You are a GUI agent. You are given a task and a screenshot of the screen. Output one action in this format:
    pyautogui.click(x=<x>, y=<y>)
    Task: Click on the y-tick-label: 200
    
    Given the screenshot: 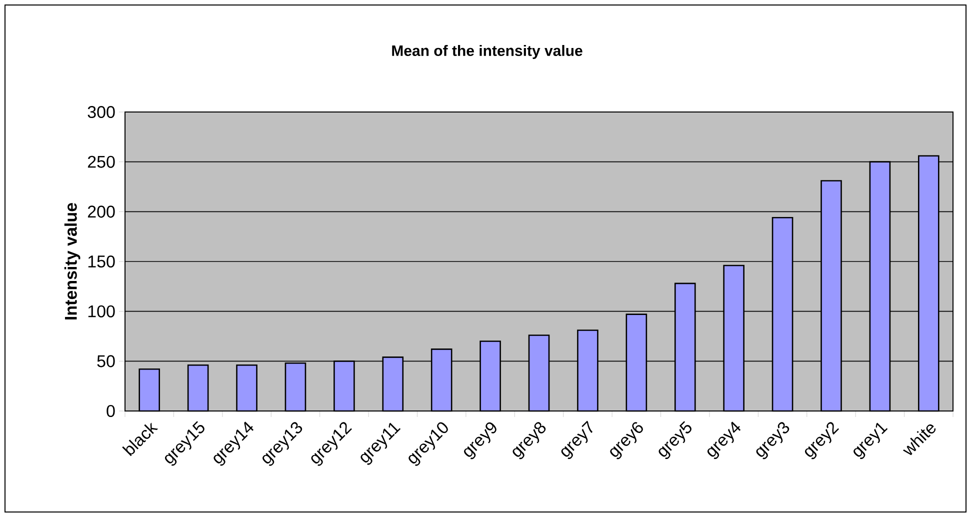 What is the action you would take?
    pyautogui.click(x=101, y=212)
    